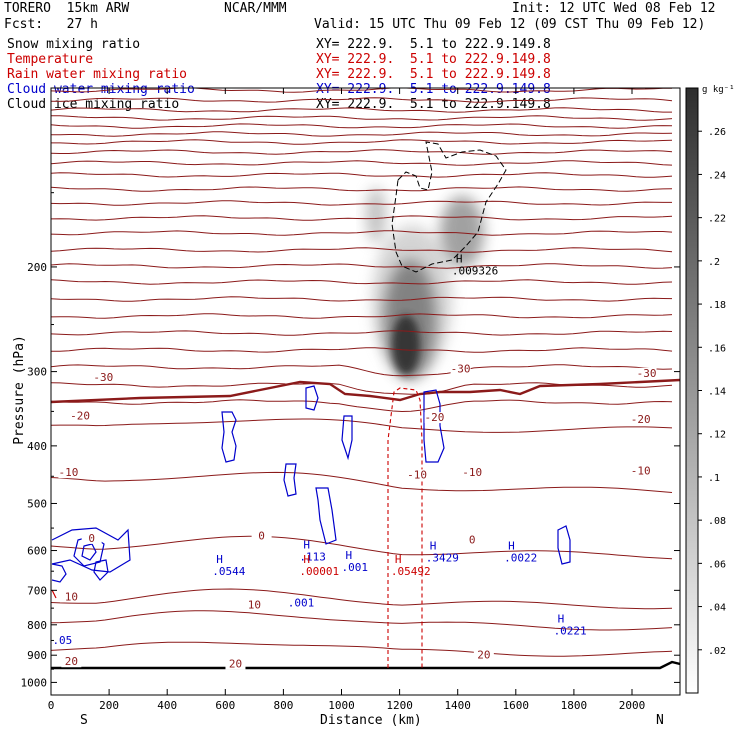  I want to click on field-name-rain: Rain water mixing ratio, so click(97, 74).